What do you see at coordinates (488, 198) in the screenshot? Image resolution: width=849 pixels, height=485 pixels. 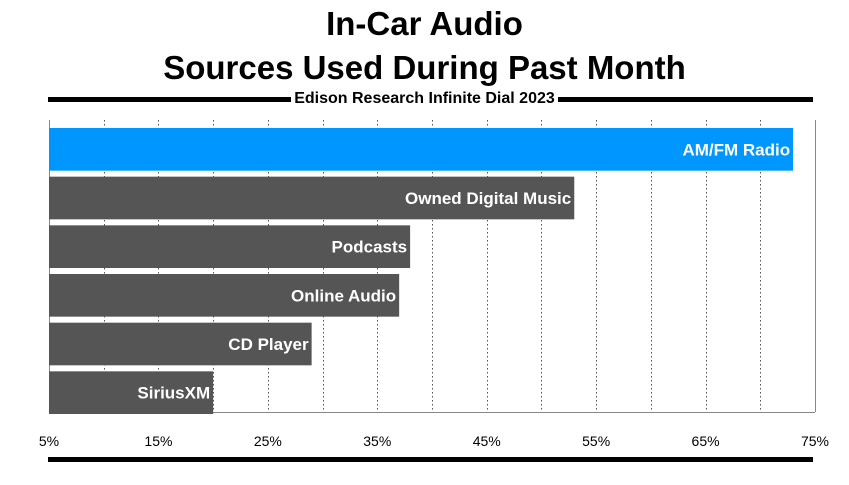 I see `bar-label-owned-digital-music: Owned Digital Music` at bounding box center [488, 198].